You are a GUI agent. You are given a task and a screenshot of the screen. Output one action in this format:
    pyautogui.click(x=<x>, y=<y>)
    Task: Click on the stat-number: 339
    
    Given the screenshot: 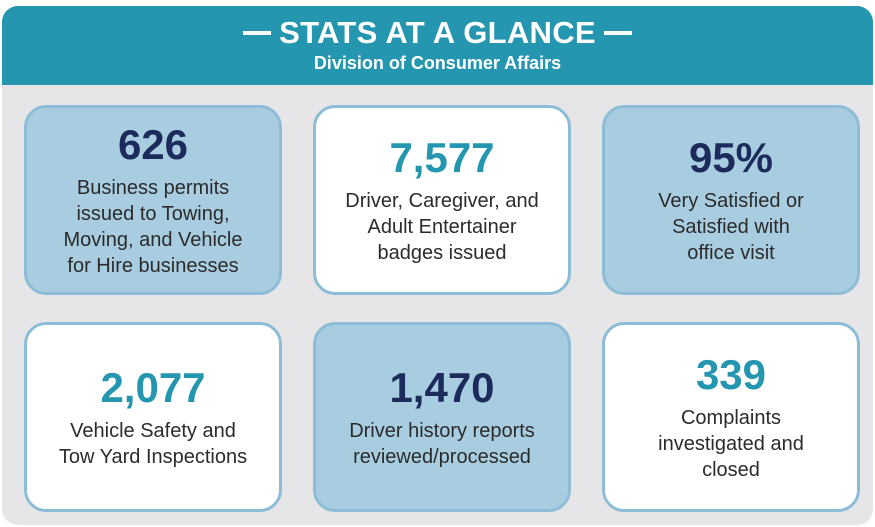 What is the action you would take?
    pyautogui.click(x=731, y=374)
    